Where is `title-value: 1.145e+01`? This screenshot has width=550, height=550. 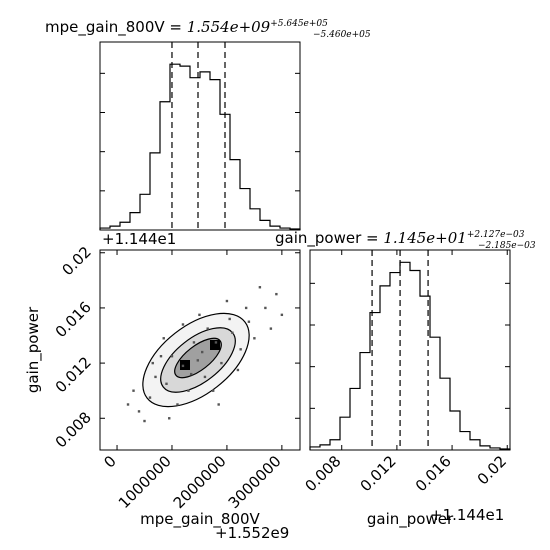 title-value: 1.145e+01 is located at coordinates (424, 238).